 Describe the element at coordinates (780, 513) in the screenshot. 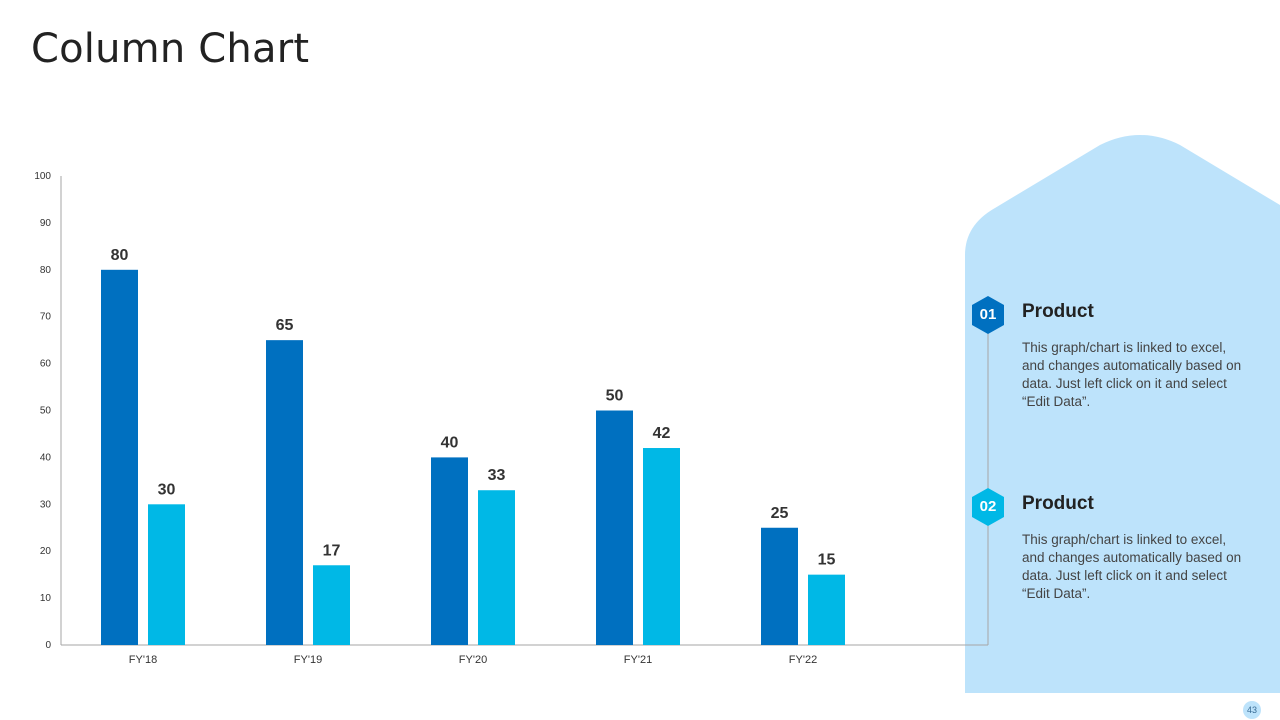

I see `data-label: 25` at that location.